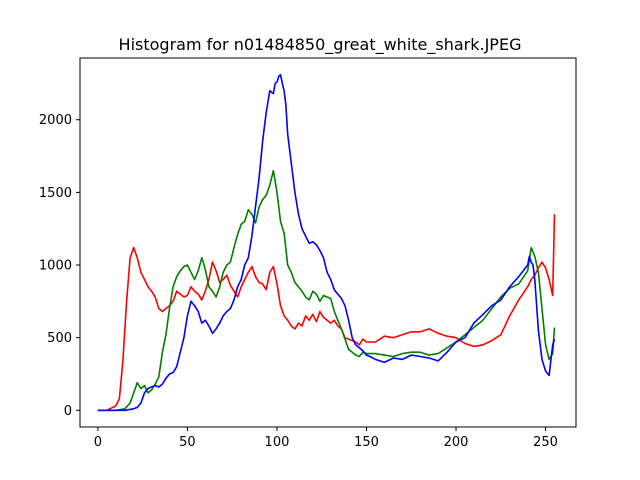 Image resolution: width=640 pixels, height=480 pixels. Describe the element at coordinates (98, 442) in the screenshot. I see `x-tick-label: 0` at that location.